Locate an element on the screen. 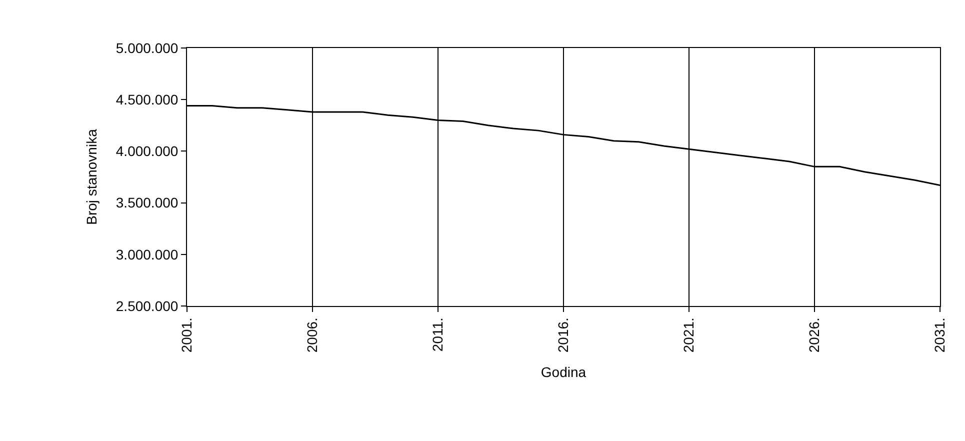  y-tick-label: 5.000.000 is located at coordinates (147, 48).